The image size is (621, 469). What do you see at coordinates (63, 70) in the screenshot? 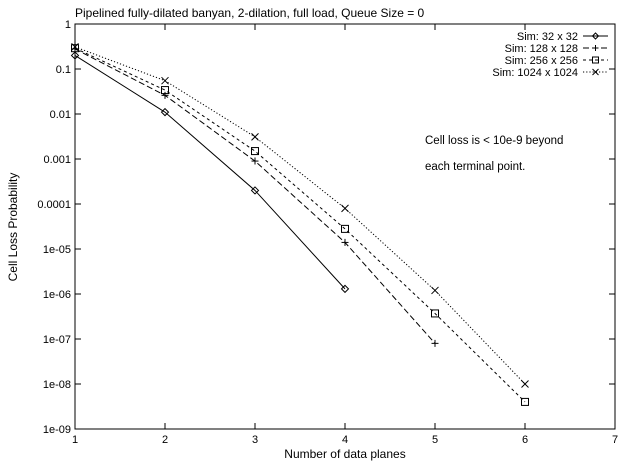
I see `y-tick-label: 0.1` at bounding box center [63, 70].